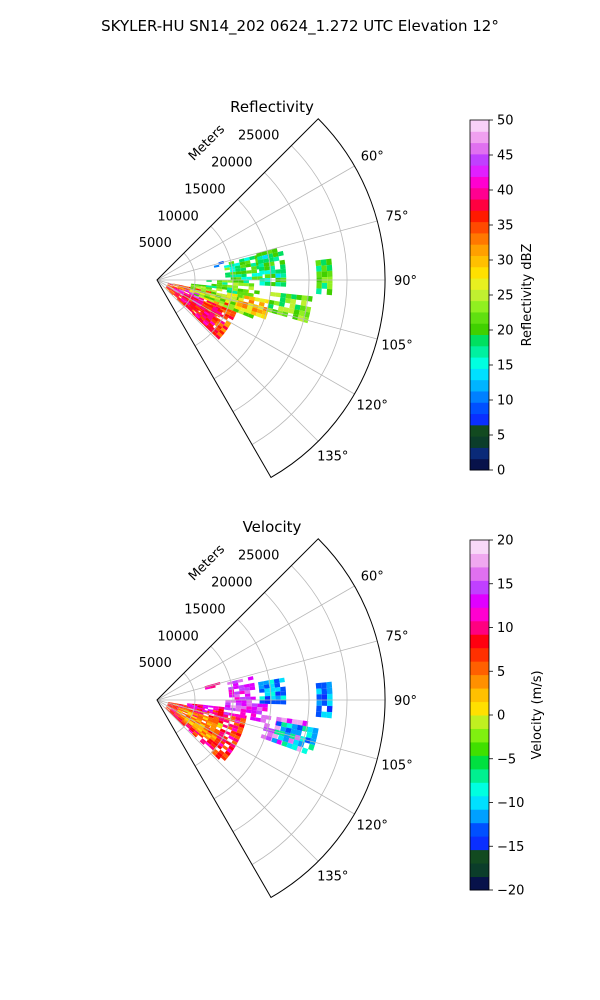  What do you see at coordinates (405, 701) in the screenshot?
I see `velocity-azimuth-tick-label: 90°` at bounding box center [405, 701].